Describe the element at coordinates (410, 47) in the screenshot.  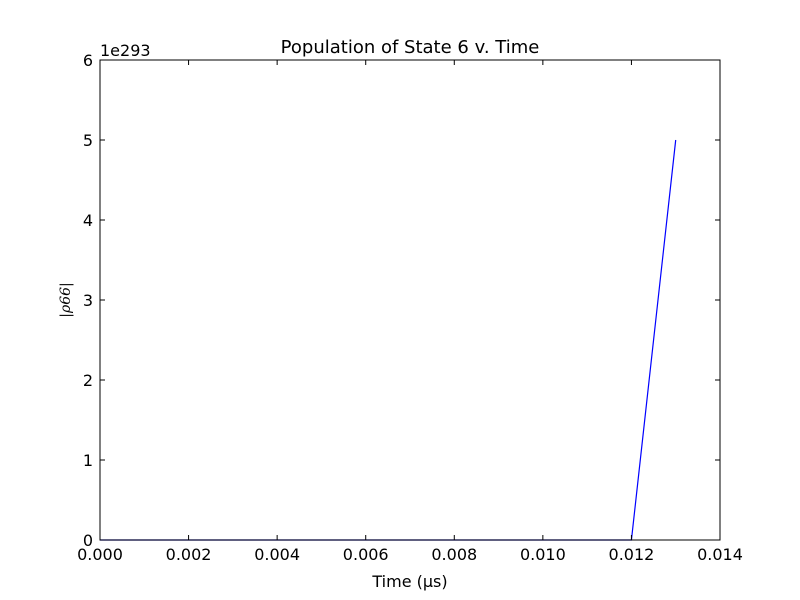
I see `chart-title: Population of State 6 v. Time` at that location.